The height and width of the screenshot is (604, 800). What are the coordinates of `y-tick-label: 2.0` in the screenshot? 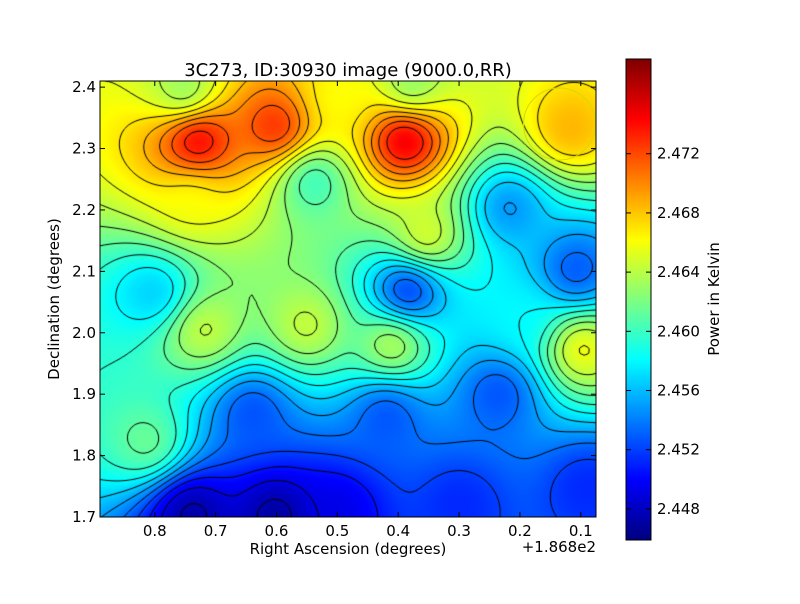 It's located at (84, 333).